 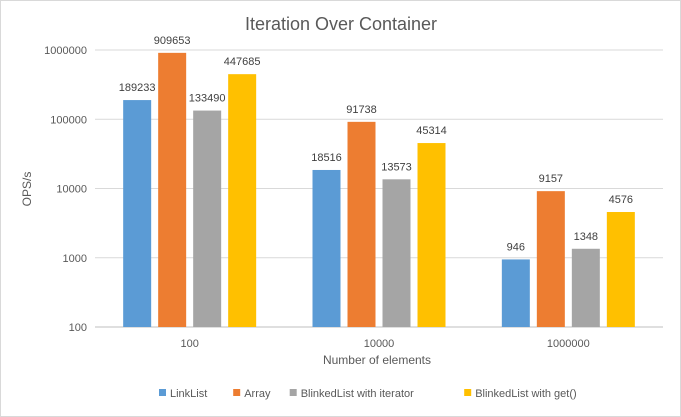 What do you see at coordinates (257, 394) in the screenshot?
I see `legend-entry: Array` at bounding box center [257, 394].